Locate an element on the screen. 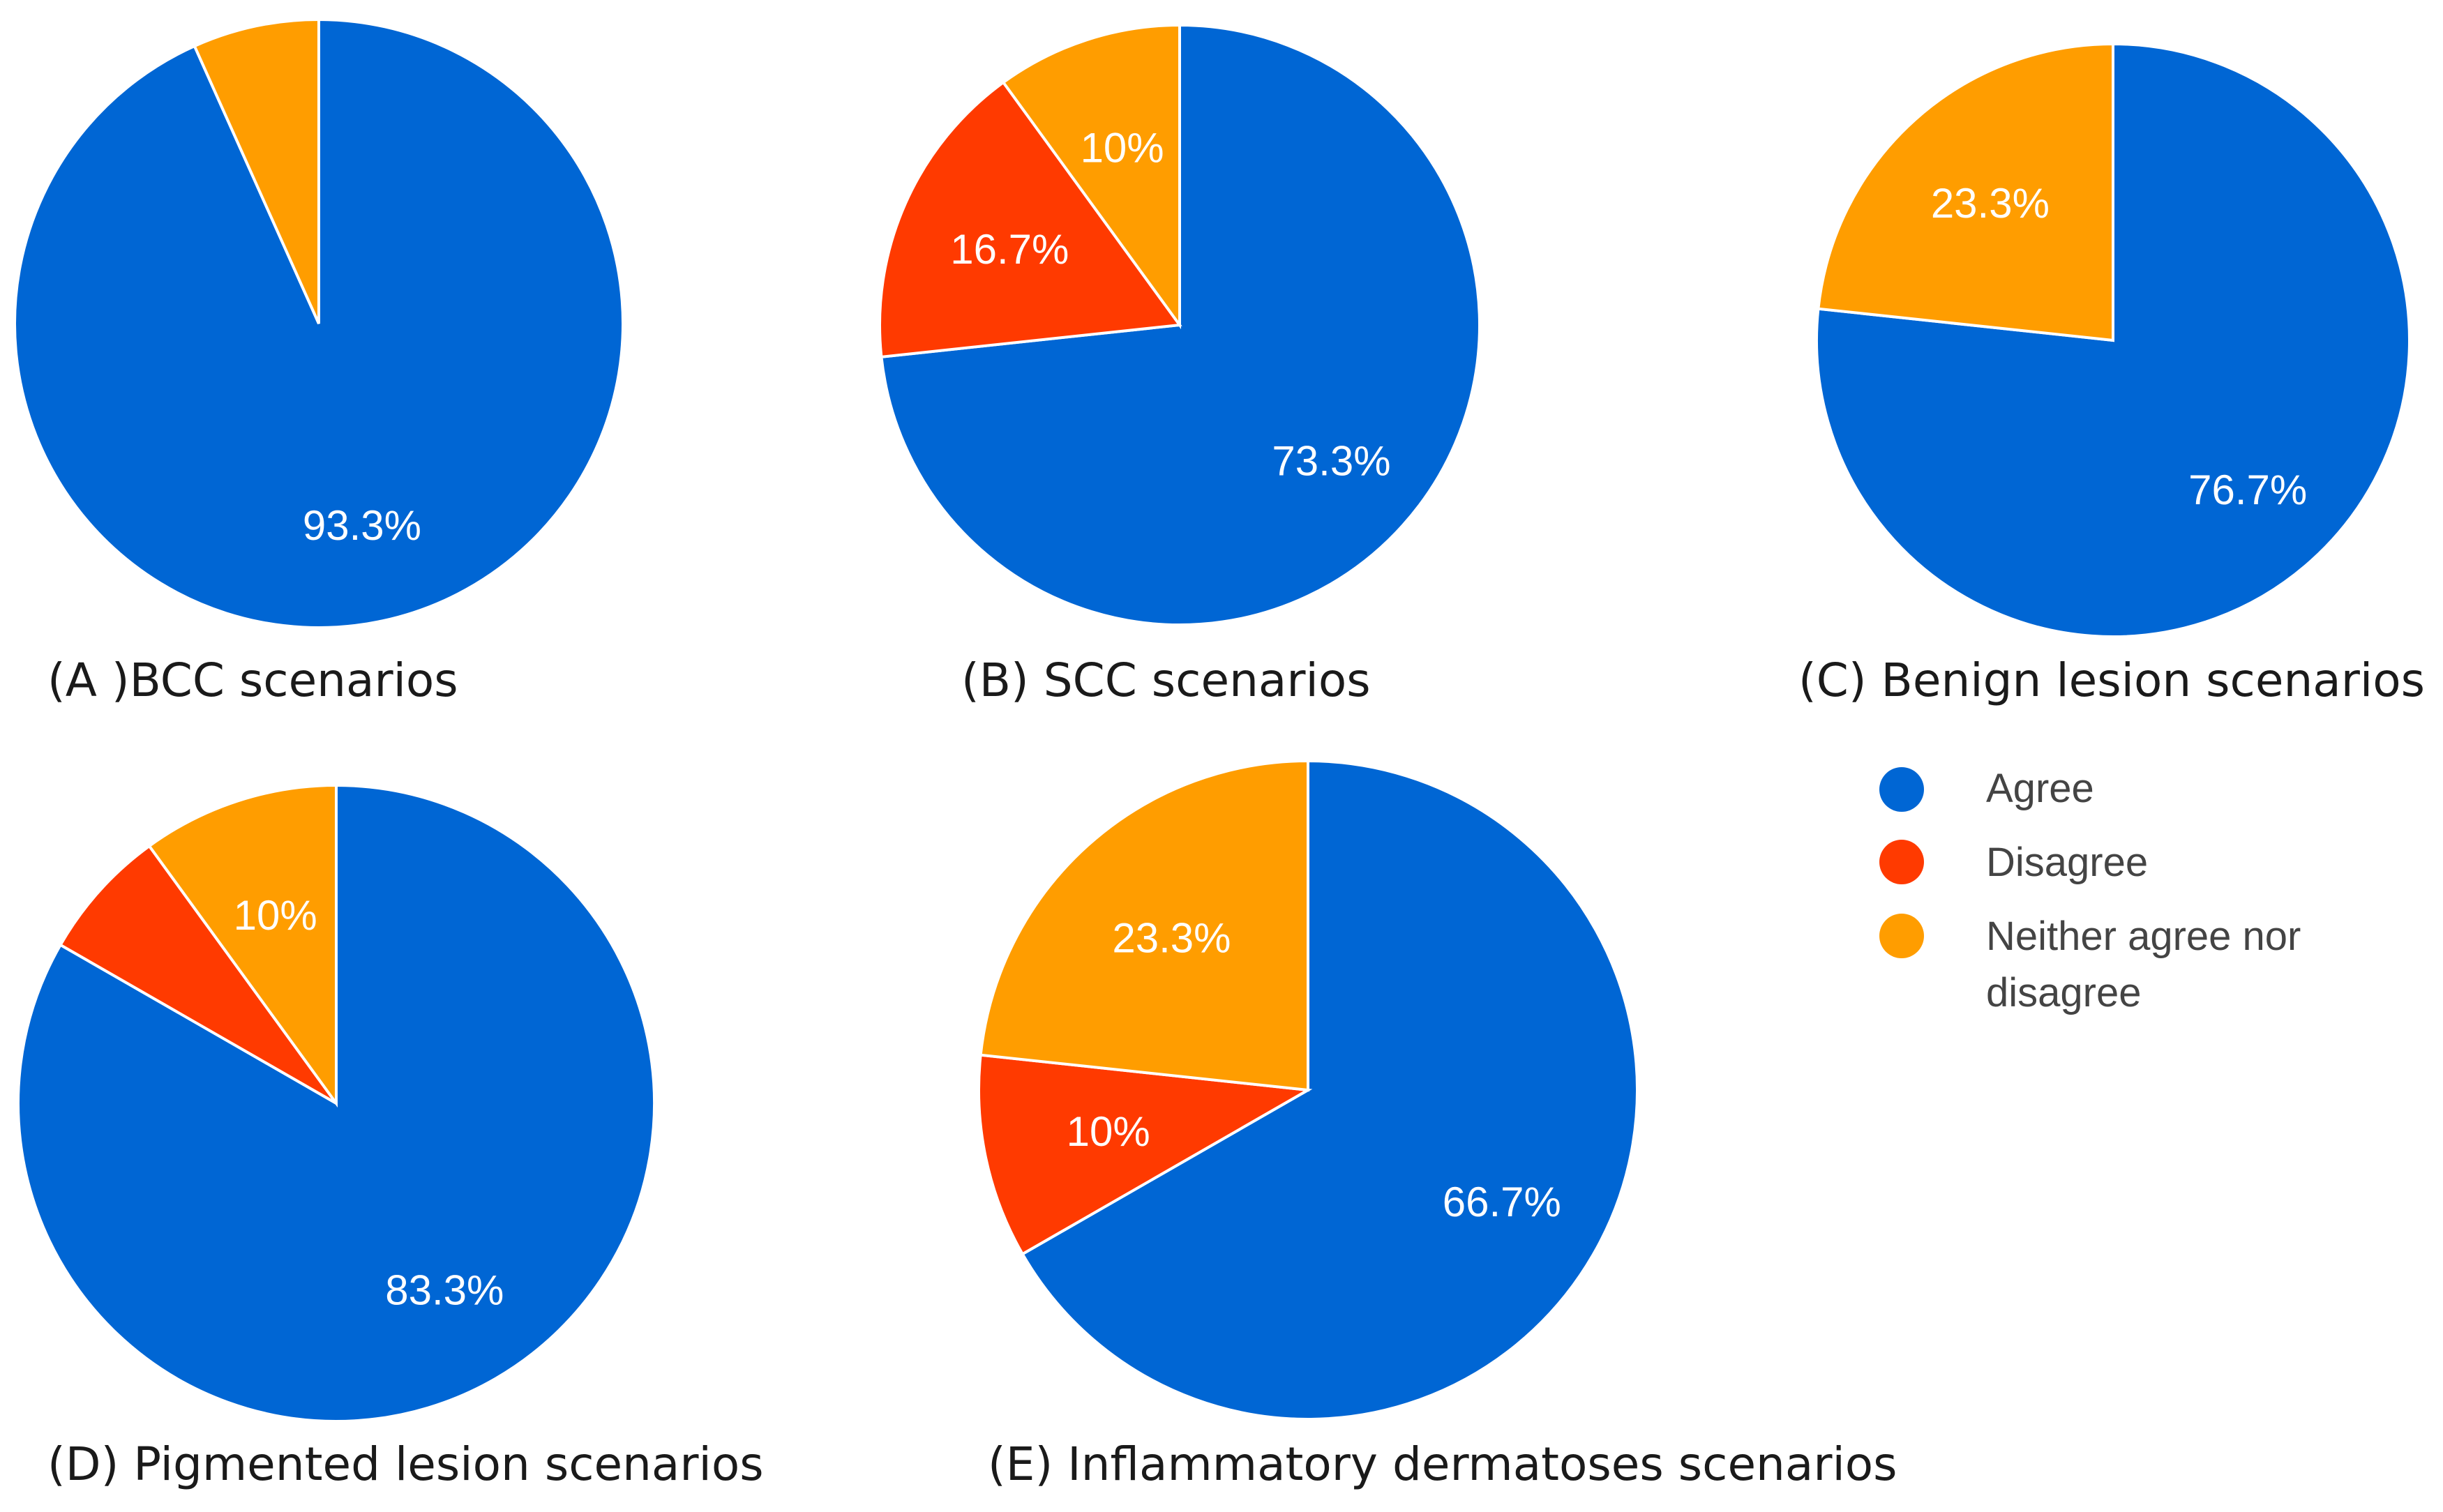 The image size is (2443, 1512). legend-label-disagree: Disagree is located at coordinates (2067, 863).